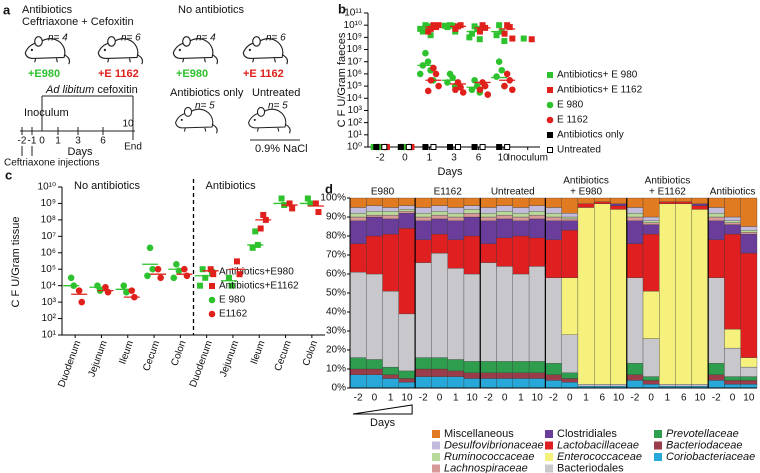 Image resolution: width=760 pixels, height=473 pixels. I want to click on strain-label: +E980, so click(192, 74).